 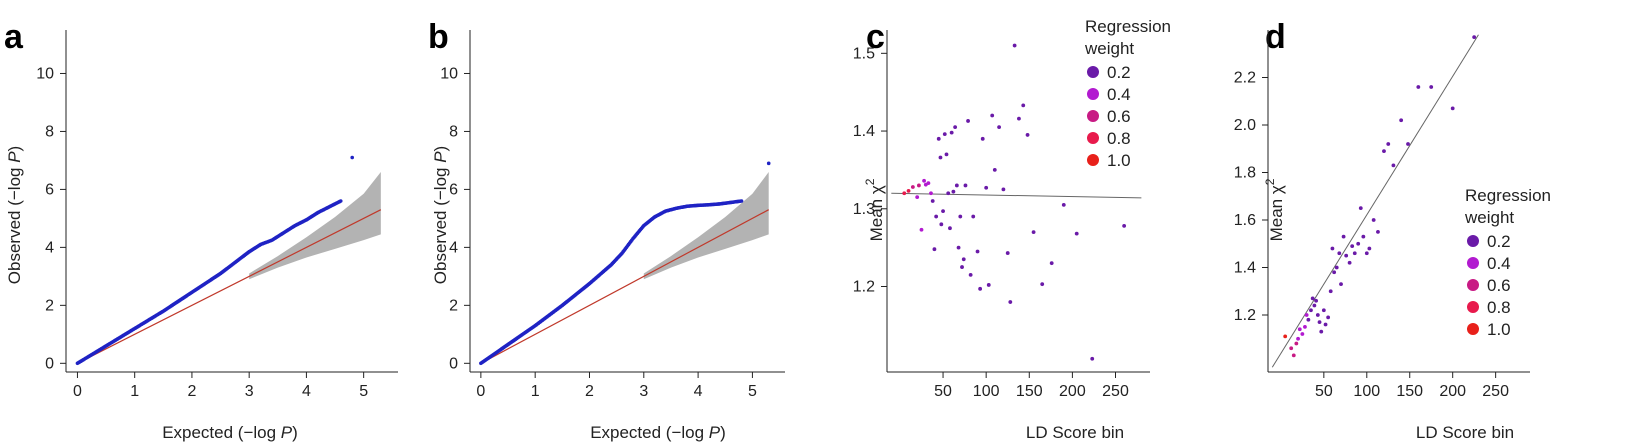 I want to click on y-tick-label: 1.4, so click(x=1245, y=268).